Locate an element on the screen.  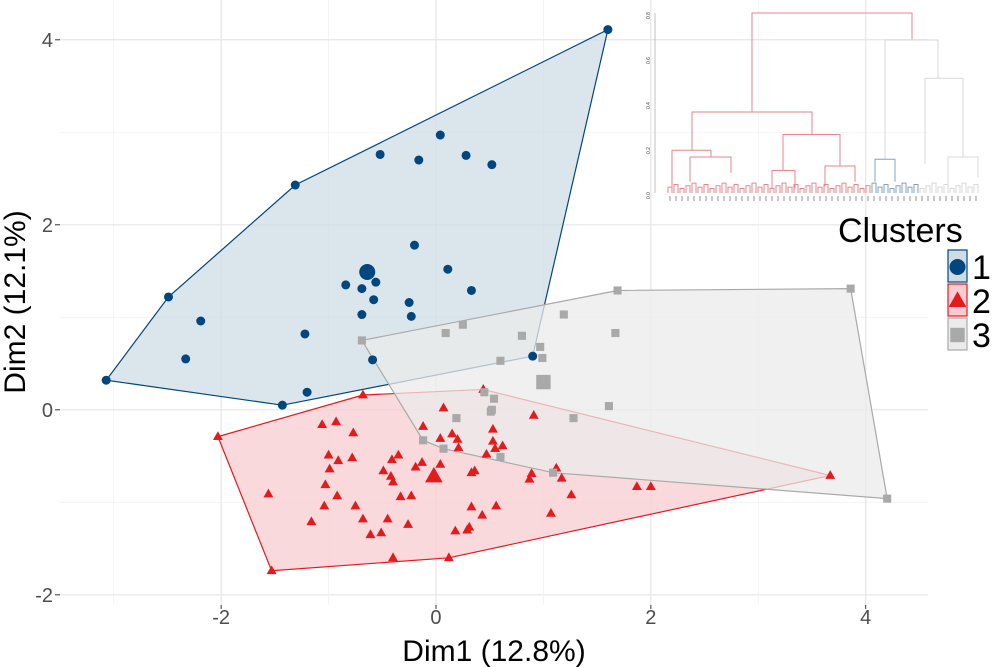
legend-label: 1 is located at coordinates (981, 268).